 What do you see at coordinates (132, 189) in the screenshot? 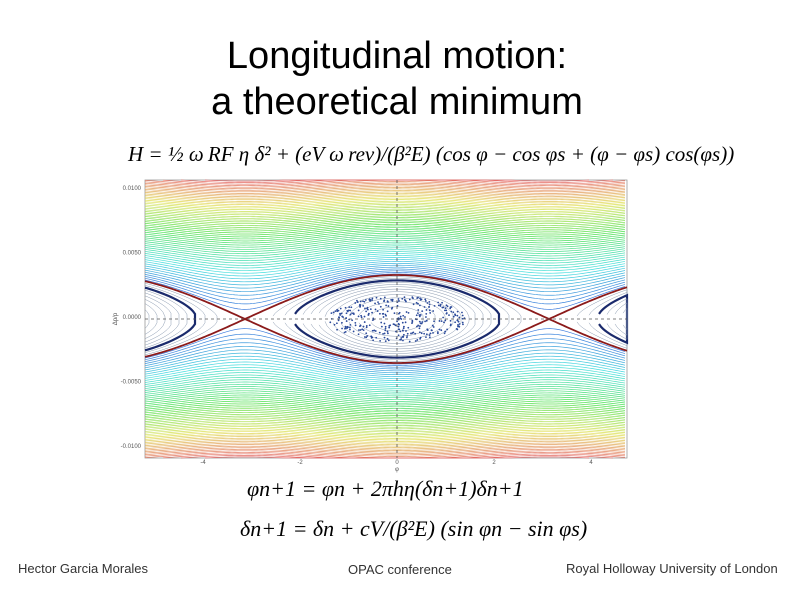
I see `y-tick-label: 0.0100` at bounding box center [132, 189].